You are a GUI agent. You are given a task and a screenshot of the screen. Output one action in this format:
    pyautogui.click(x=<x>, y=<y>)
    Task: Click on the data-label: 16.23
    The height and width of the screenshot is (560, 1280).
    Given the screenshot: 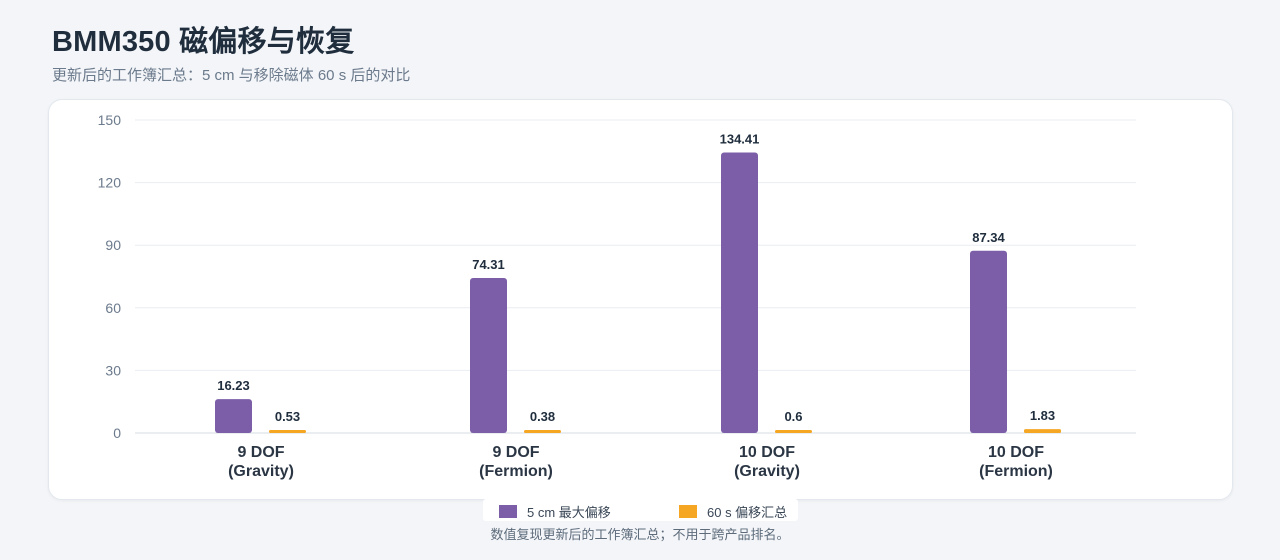 What is the action you would take?
    pyautogui.click(x=233, y=385)
    